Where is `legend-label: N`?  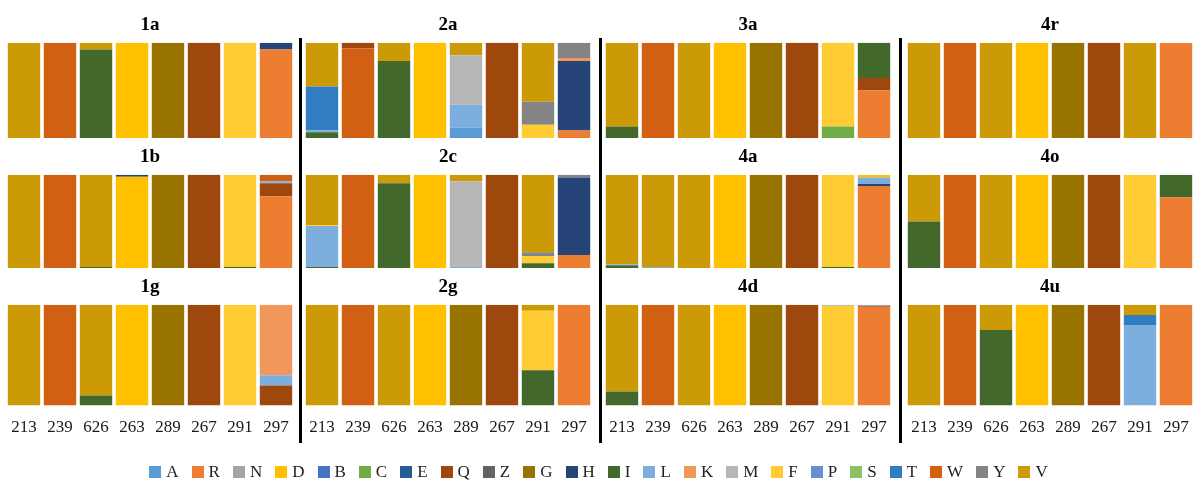
legend-label: N is located at coordinates (256, 472).